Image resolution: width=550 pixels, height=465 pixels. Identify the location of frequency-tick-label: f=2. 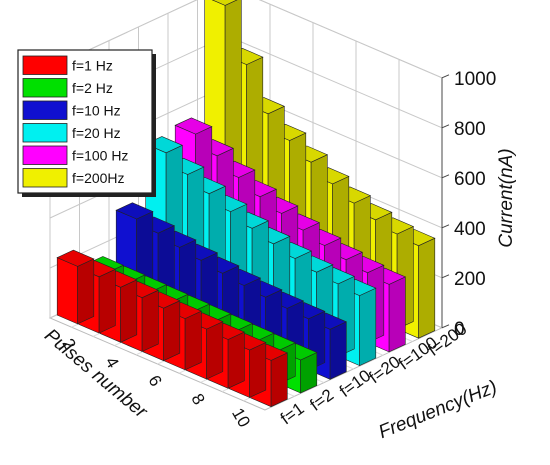
(321, 400).